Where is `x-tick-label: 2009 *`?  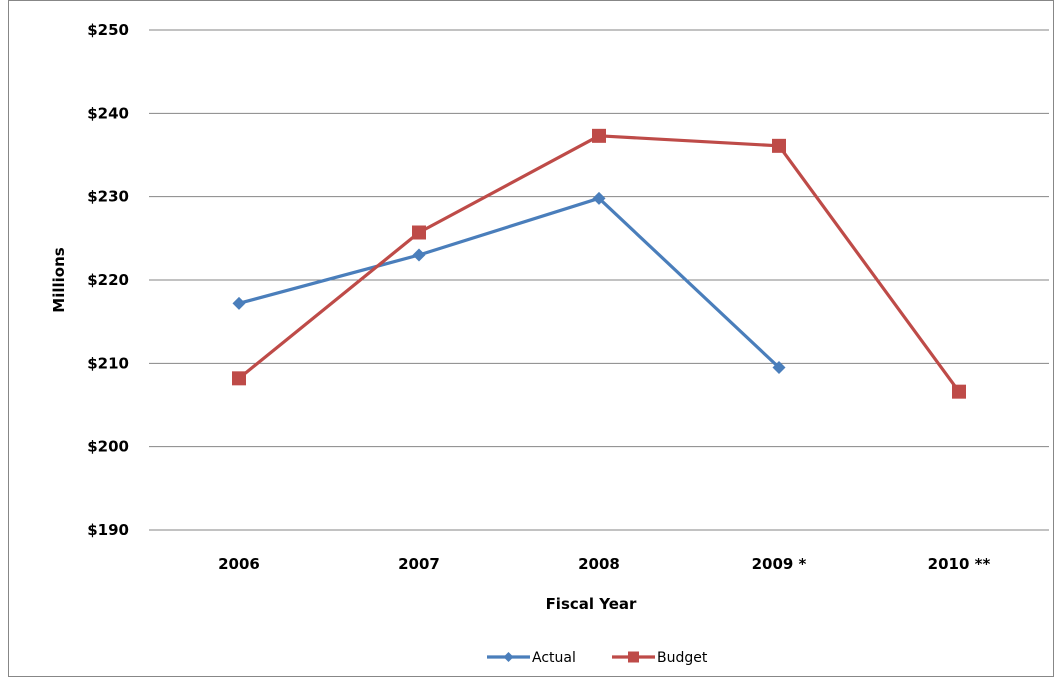 x-tick-label: 2009 * is located at coordinates (779, 564).